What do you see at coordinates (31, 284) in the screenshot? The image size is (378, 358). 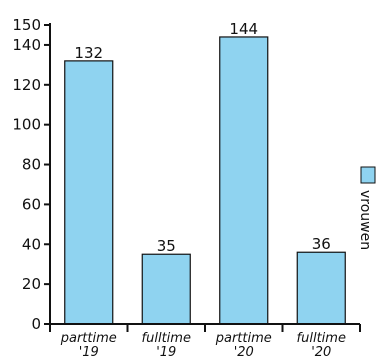 I see `y-tick-label: 20` at bounding box center [31, 284].